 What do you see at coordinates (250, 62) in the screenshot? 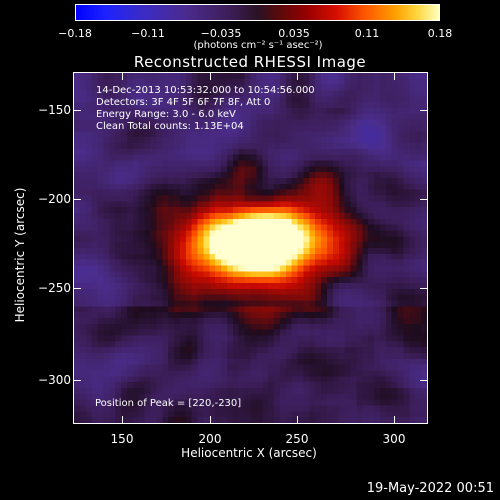
I see `plot-title: Reconstructed RHESSI Image` at bounding box center [250, 62].